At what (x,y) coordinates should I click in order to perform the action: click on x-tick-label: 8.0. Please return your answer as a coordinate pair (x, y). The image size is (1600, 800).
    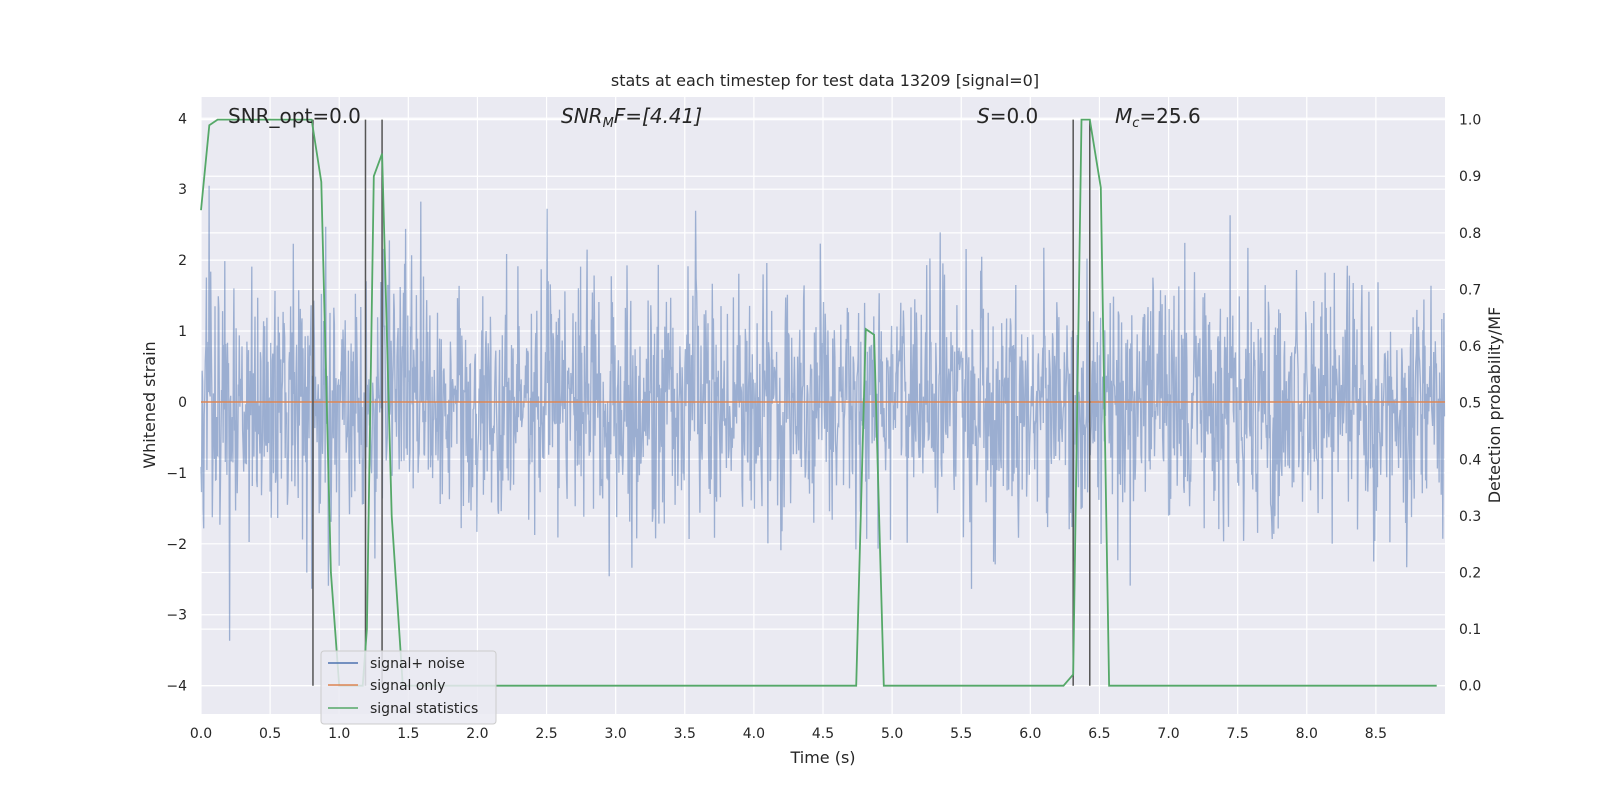
    Looking at the image, I should click on (1307, 734).